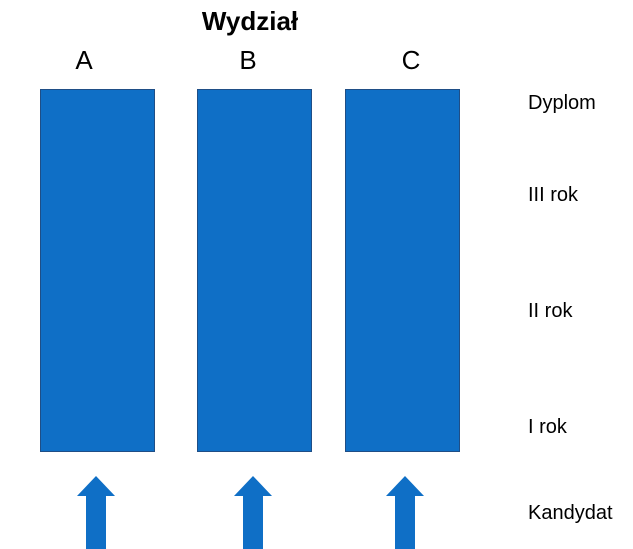 This screenshot has width=633, height=549. What do you see at coordinates (570, 513) in the screenshot?
I see `entry-label-kandydat: Kandydat` at bounding box center [570, 513].